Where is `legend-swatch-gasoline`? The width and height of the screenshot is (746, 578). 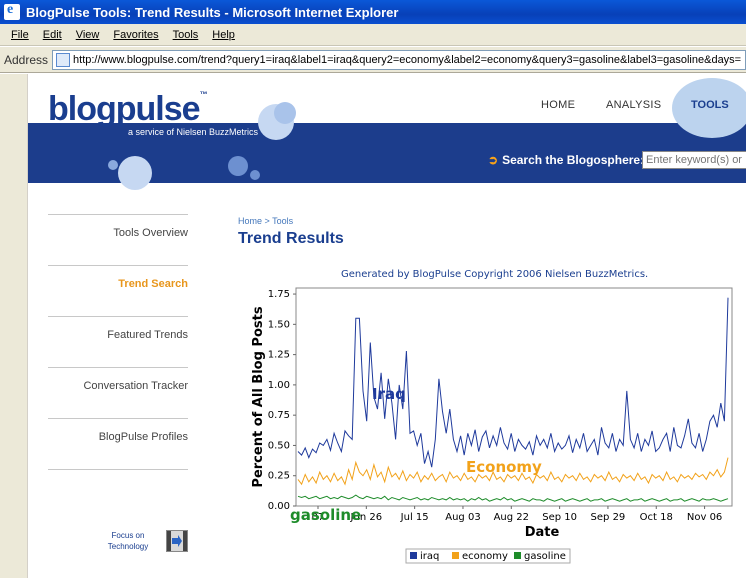 legend-swatch-gasoline is located at coordinates (517, 555).